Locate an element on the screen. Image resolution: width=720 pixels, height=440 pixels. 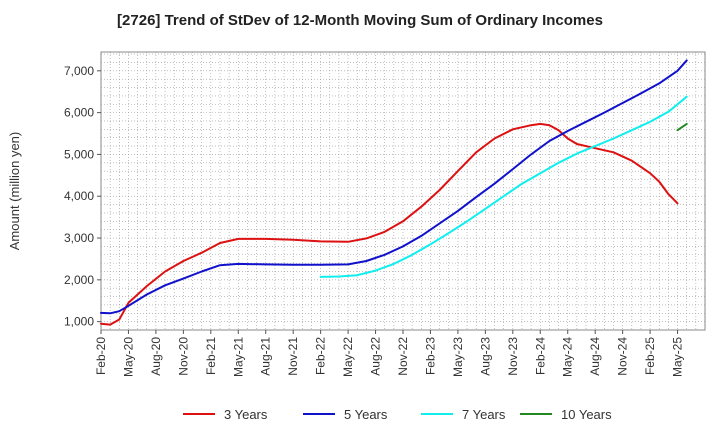
legend: 3 Years 5 Years 7 Years 10 Years is located at coordinates (397, 414).